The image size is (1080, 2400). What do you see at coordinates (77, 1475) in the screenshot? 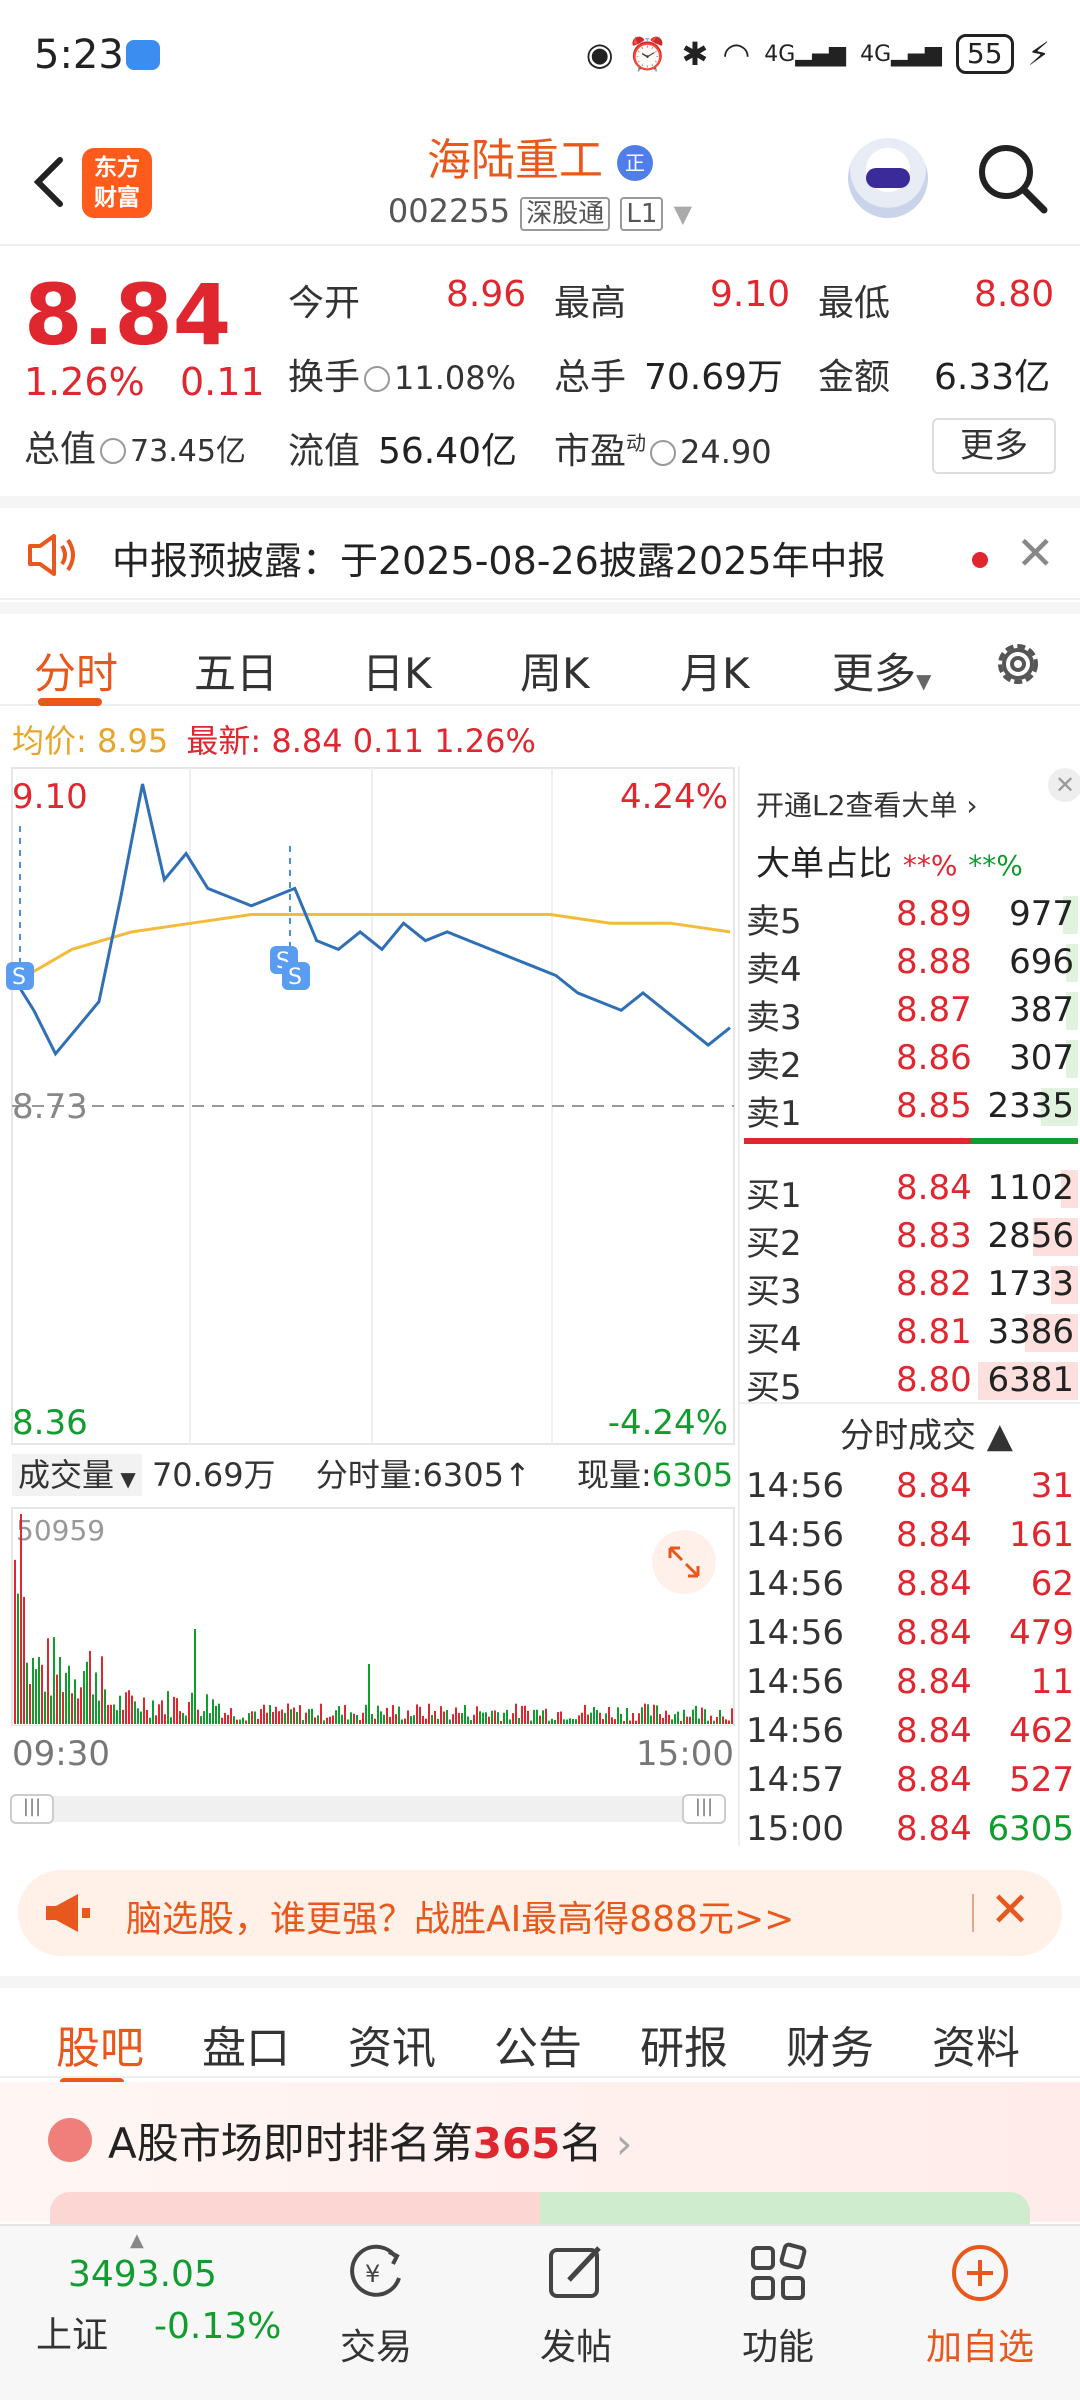
I see `volume-select: 成交量 ▼` at bounding box center [77, 1475].